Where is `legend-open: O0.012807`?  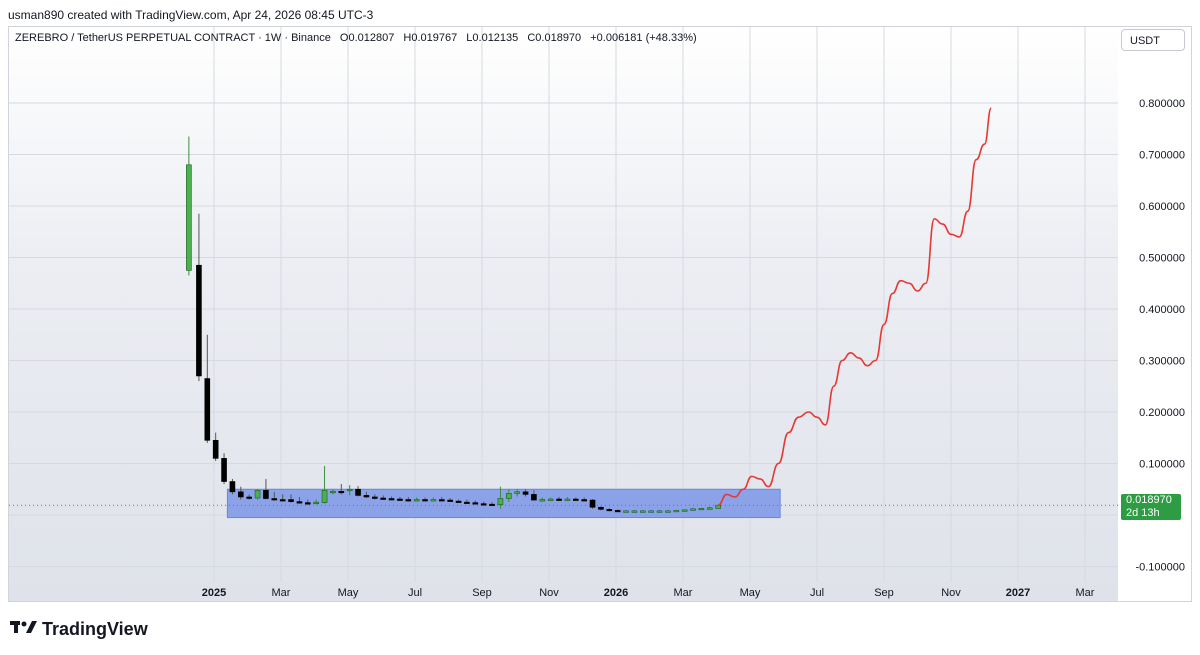 legend-open: O0.012807 is located at coordinates (367, 38).